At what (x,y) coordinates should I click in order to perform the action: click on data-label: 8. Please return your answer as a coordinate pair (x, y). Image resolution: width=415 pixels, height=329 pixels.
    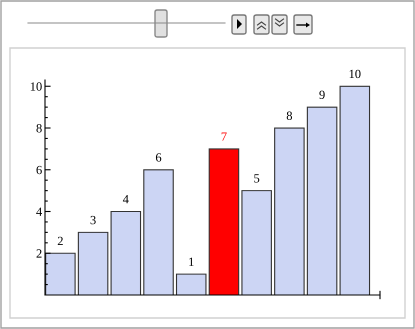
    Looking at the image, I should click on (289, 115).